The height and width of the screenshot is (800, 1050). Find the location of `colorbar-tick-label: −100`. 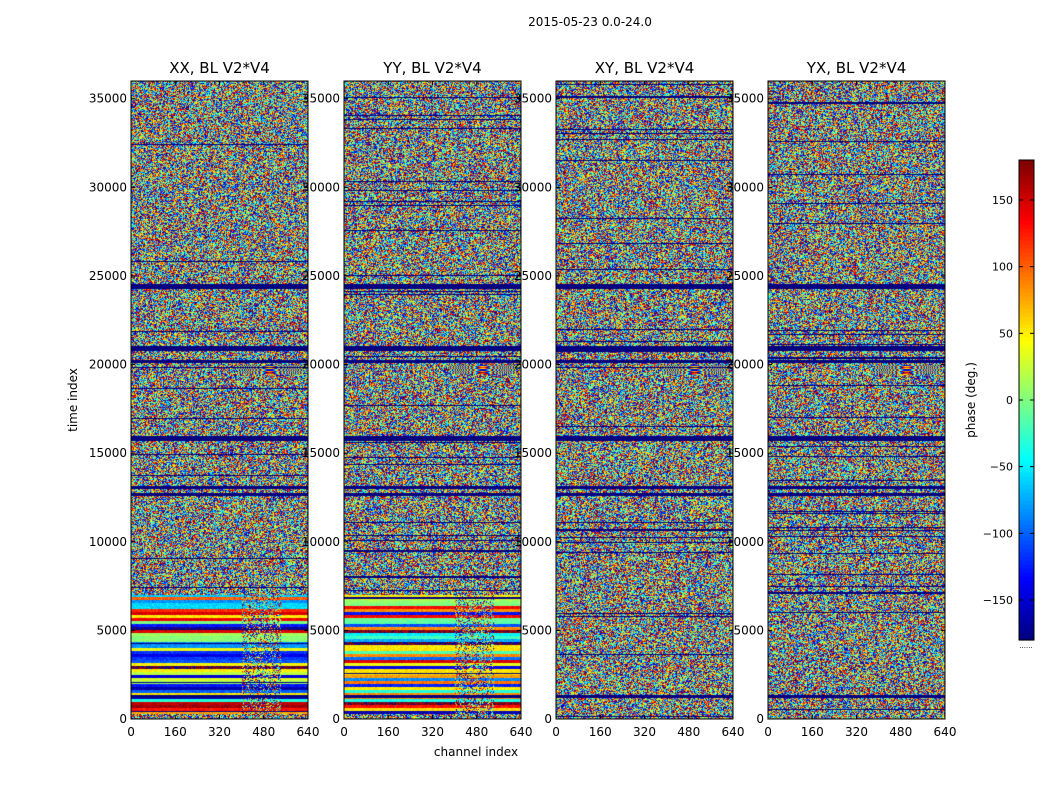

colorbar-tick-label: −100 is located at coordinates (998, 533).